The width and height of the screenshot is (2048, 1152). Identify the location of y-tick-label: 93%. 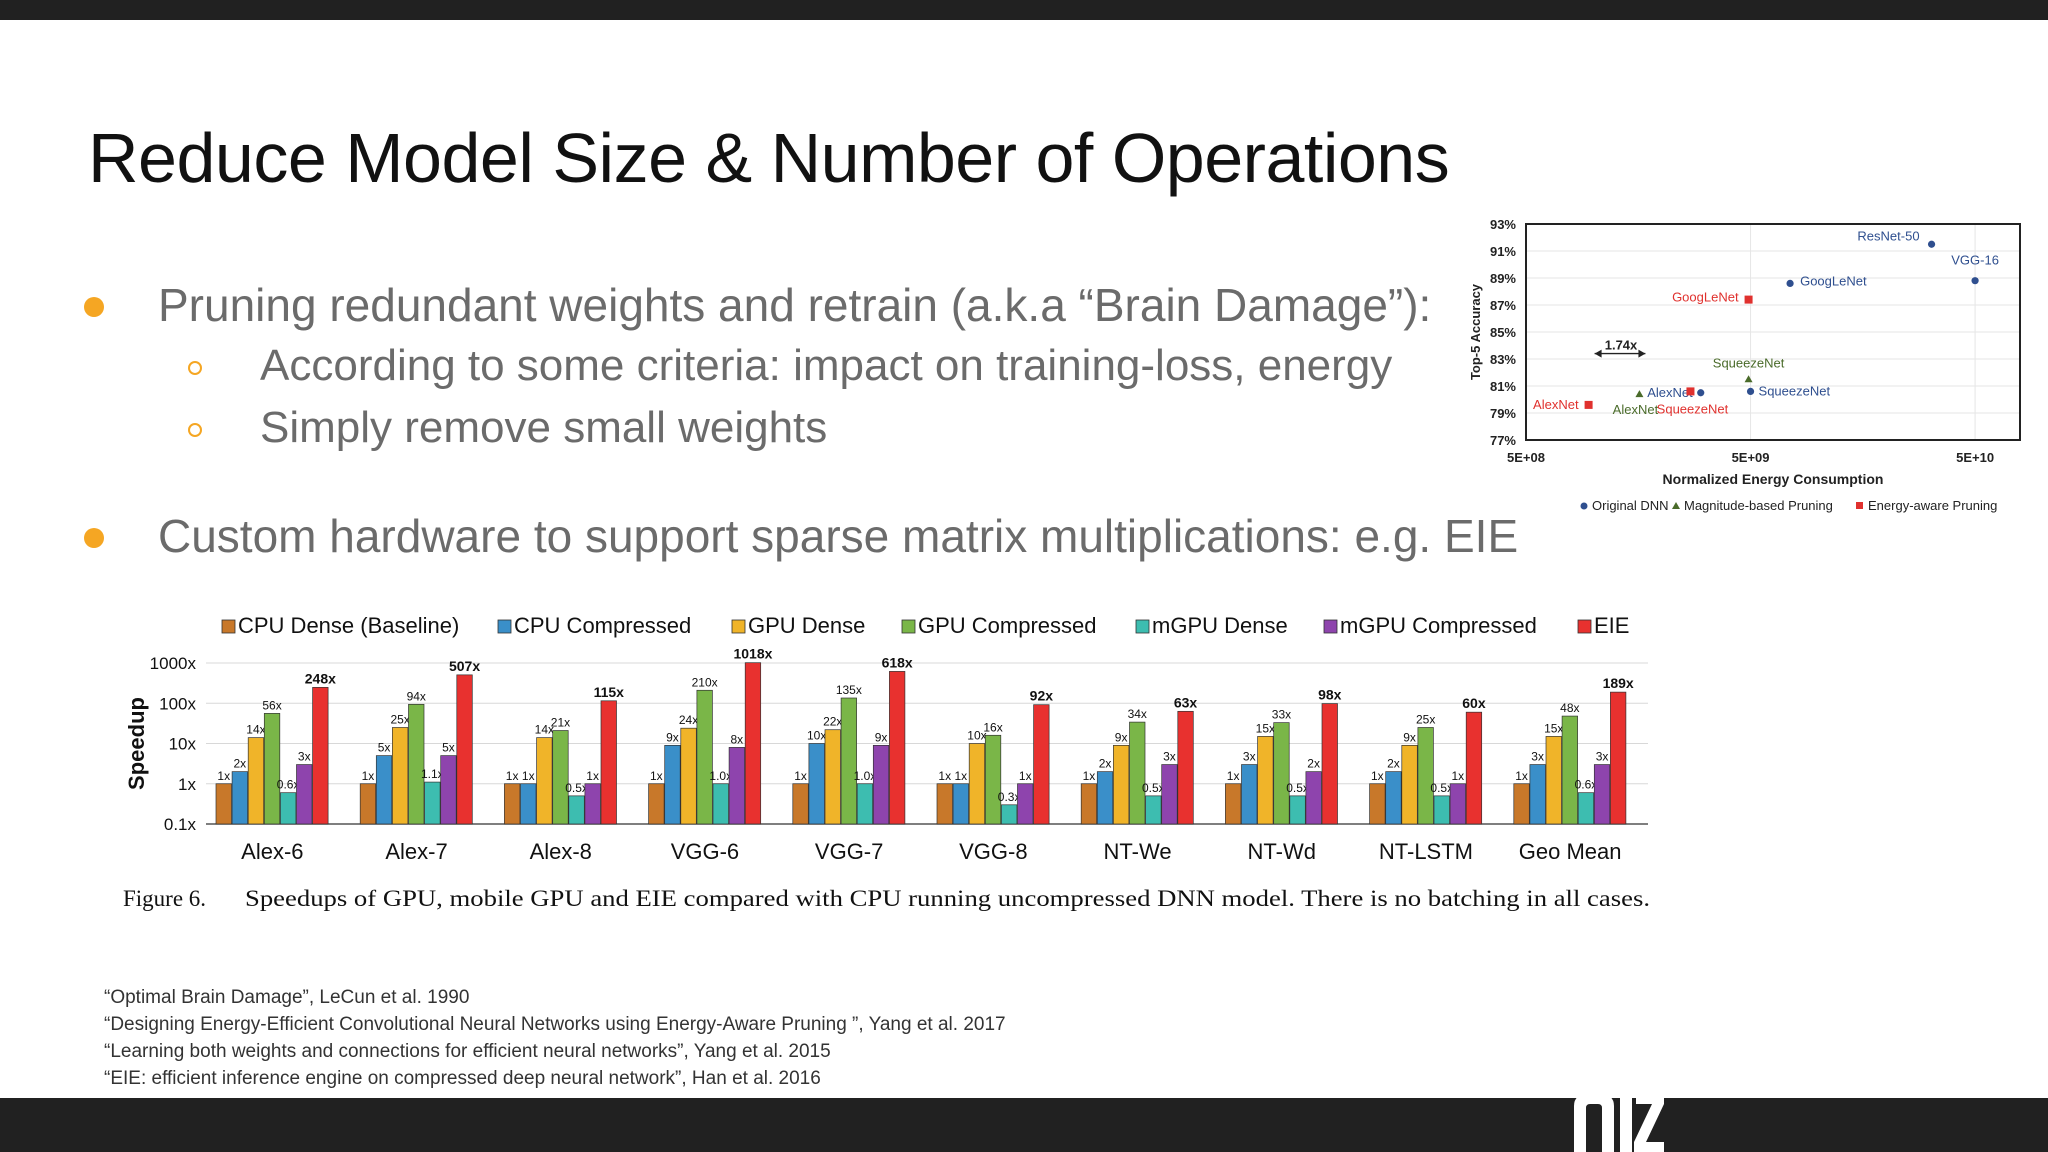
(1503, 224).